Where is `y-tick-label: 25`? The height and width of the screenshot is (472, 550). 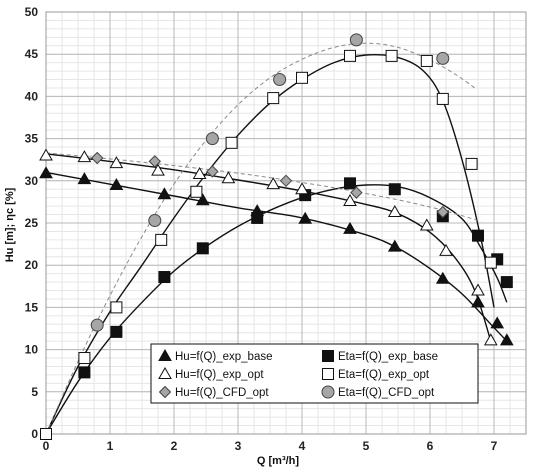 y-tick-label: 25 is located at coordinates (32, 223).